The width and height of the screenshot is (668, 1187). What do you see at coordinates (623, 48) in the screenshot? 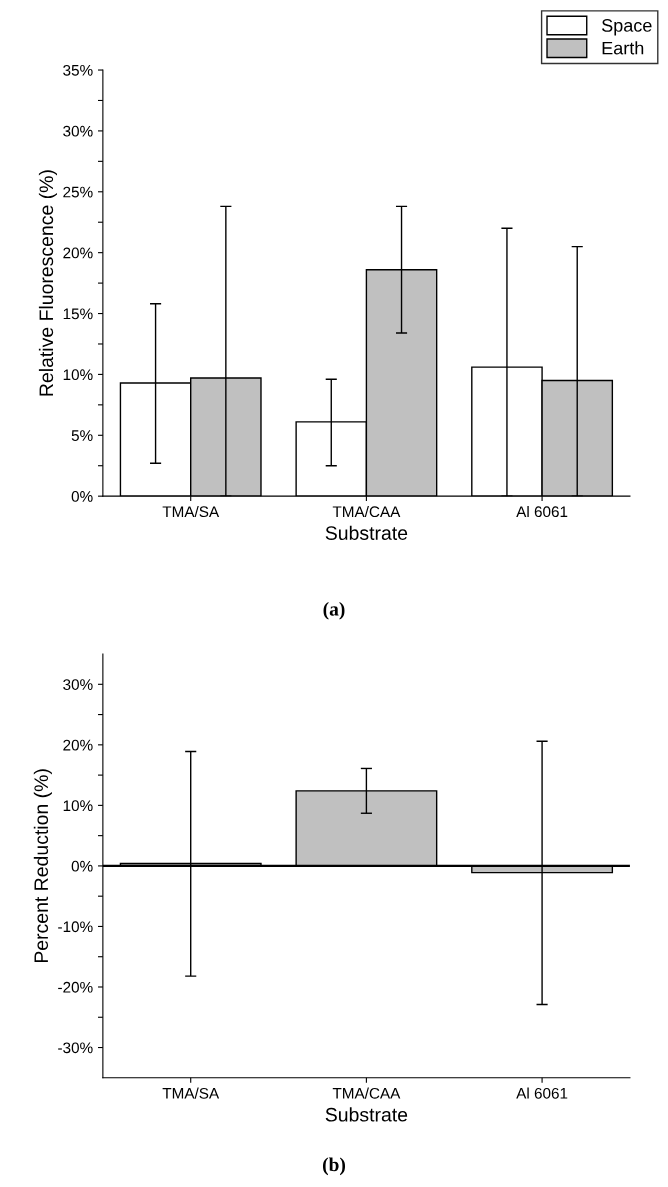
I see `legend-label: Earth` at bounding box center [623, 48].